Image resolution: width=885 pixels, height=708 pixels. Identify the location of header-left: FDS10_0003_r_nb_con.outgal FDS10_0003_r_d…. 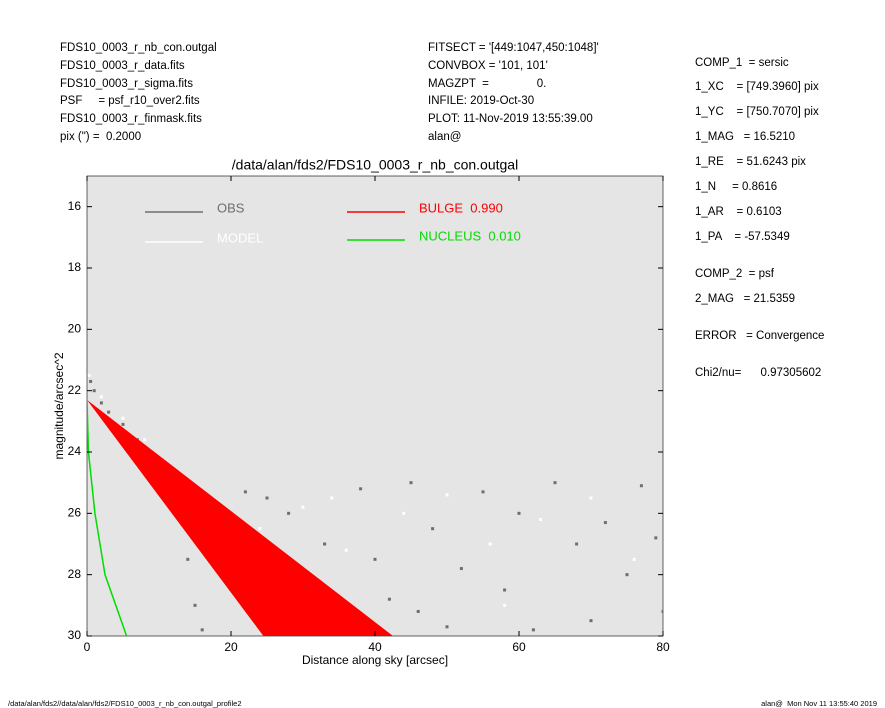
(138, 93).